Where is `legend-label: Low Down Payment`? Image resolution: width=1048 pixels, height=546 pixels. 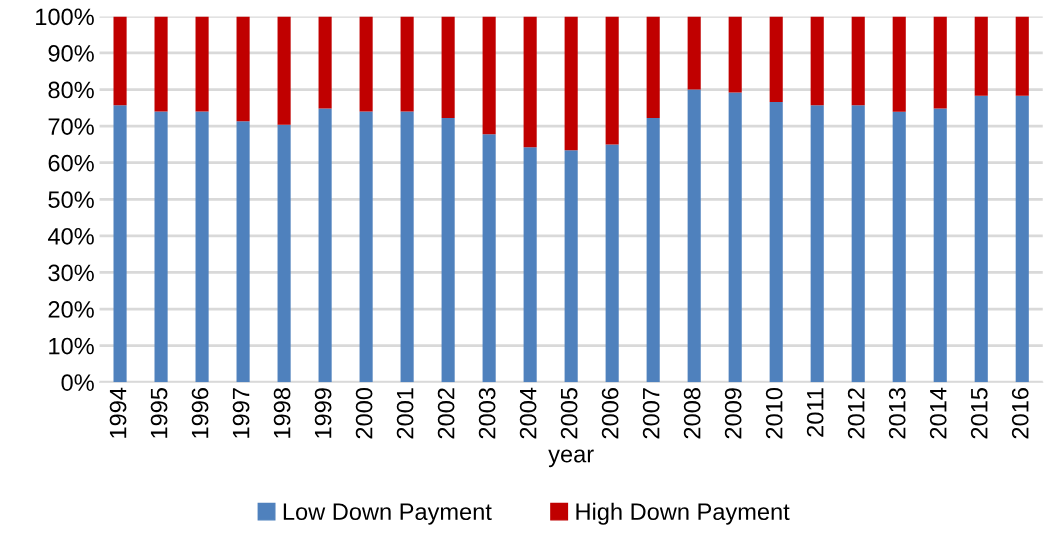 legend-label: Low Down Payment is located at coordinates (387, 514).